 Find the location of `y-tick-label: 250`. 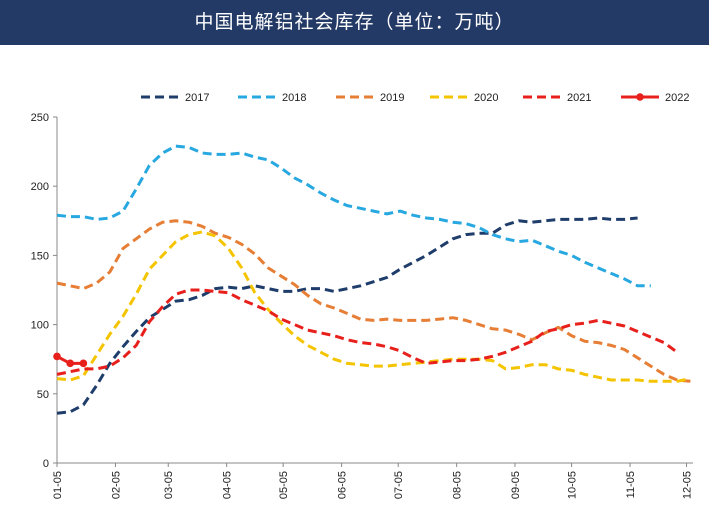

y-tick-label: 250 is located at coordinates (40, 118).